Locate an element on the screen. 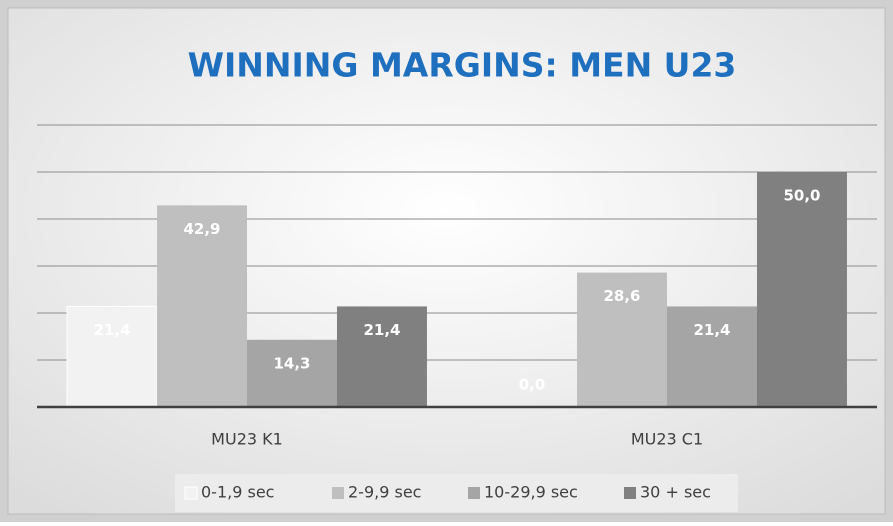 The width and height of the screenshot is (893, 526). x-tick-label: MU23 K1 is located at coordinates (247, 439).